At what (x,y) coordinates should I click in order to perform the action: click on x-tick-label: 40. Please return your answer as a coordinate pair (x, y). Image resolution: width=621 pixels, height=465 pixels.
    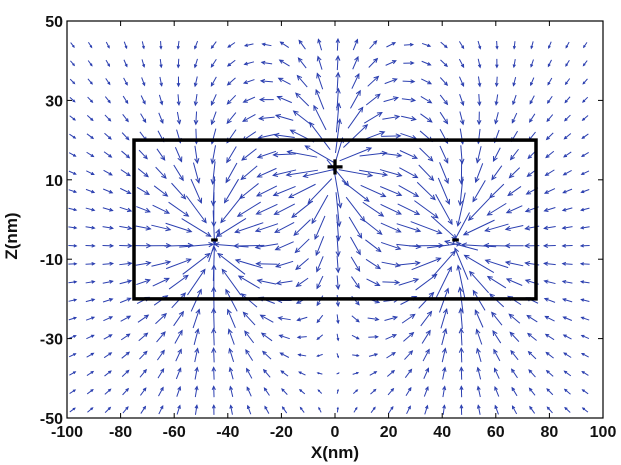
    Looking at the image, I should click on (442, 432).